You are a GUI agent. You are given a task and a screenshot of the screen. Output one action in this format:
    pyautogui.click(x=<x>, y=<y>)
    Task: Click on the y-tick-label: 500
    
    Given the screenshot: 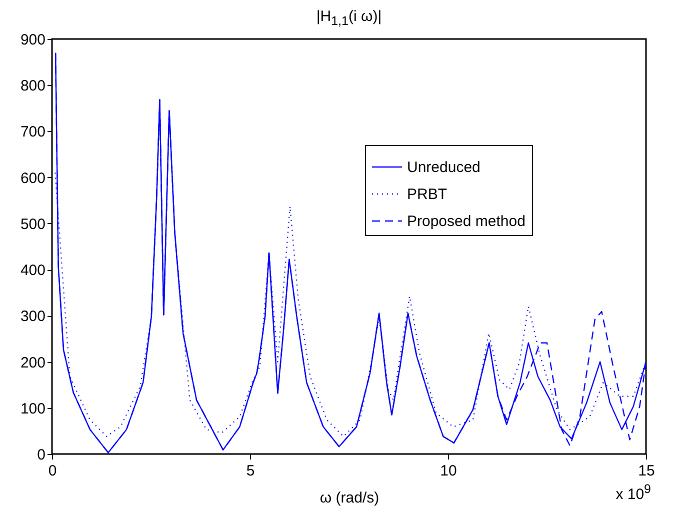 What is the action you would take?
    pyautogui.click(x=33, y=224)
    